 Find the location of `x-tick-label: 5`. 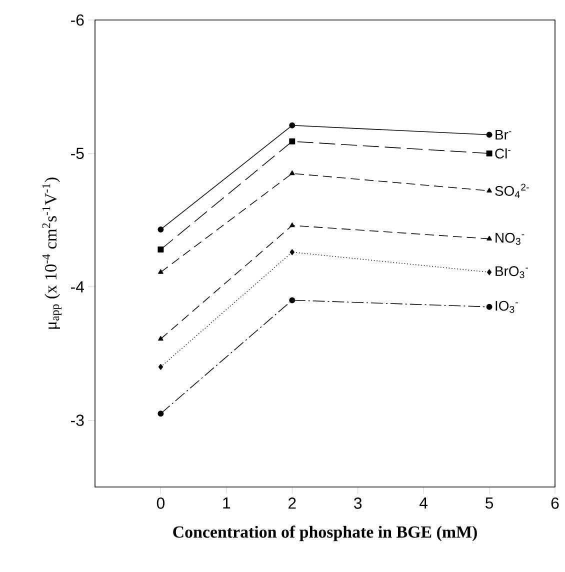

x-tick-label: 5 is located at coordinates (490, 503).